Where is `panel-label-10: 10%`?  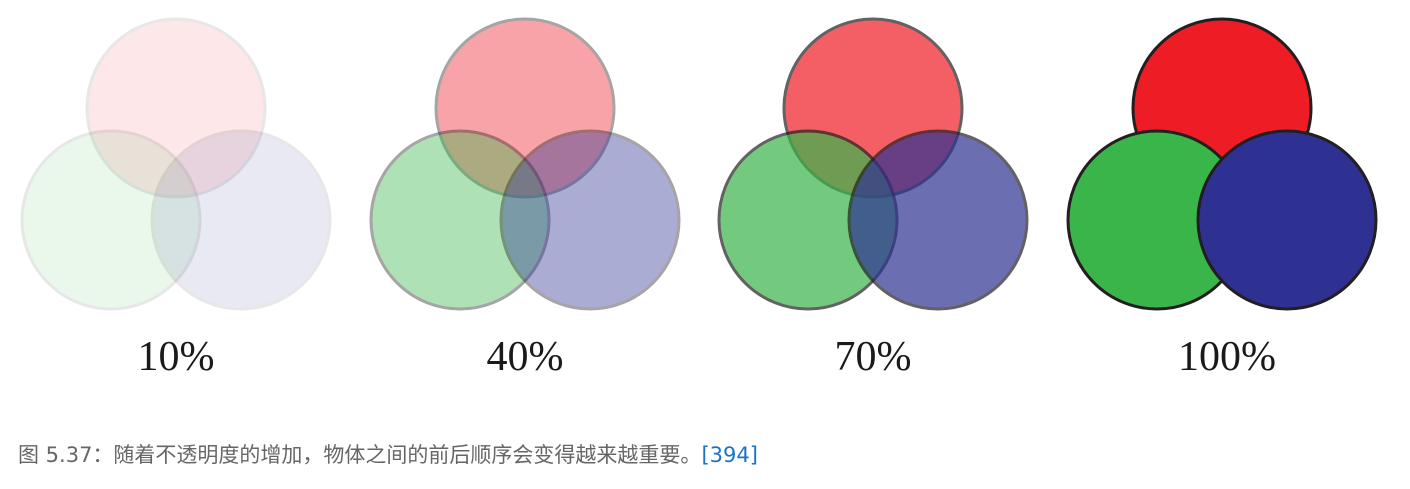 panel-label-10: 10% is located at coordinates (176, 357).